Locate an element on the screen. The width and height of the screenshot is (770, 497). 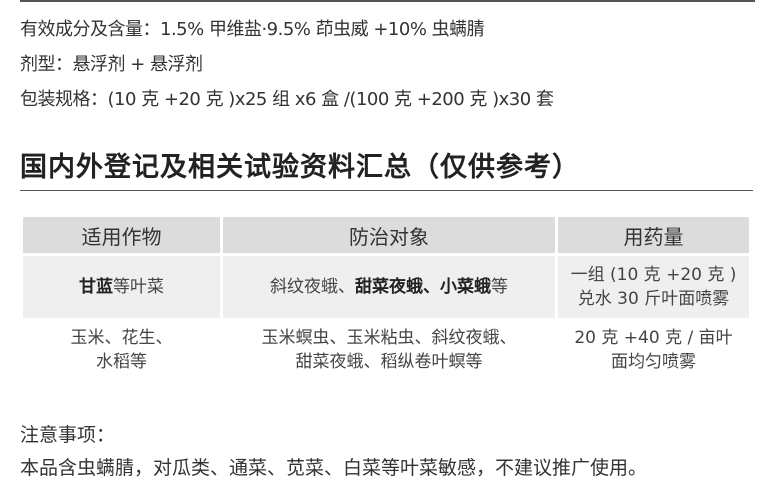
target-text: 玉米螟虫、玉米粘虫、斜纹夜蛾、 is located at coordinates (389, 338).